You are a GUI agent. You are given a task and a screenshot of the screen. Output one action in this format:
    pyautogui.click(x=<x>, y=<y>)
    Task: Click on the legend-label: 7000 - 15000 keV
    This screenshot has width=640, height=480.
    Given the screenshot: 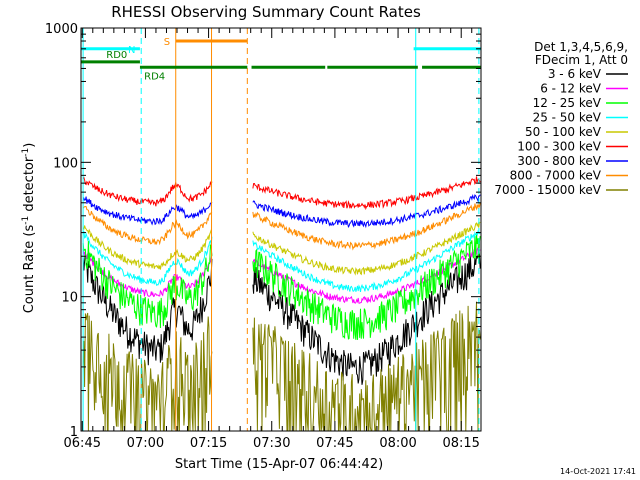 What is the action you would take?
    pyautogui.click(x=547, y=190)
    